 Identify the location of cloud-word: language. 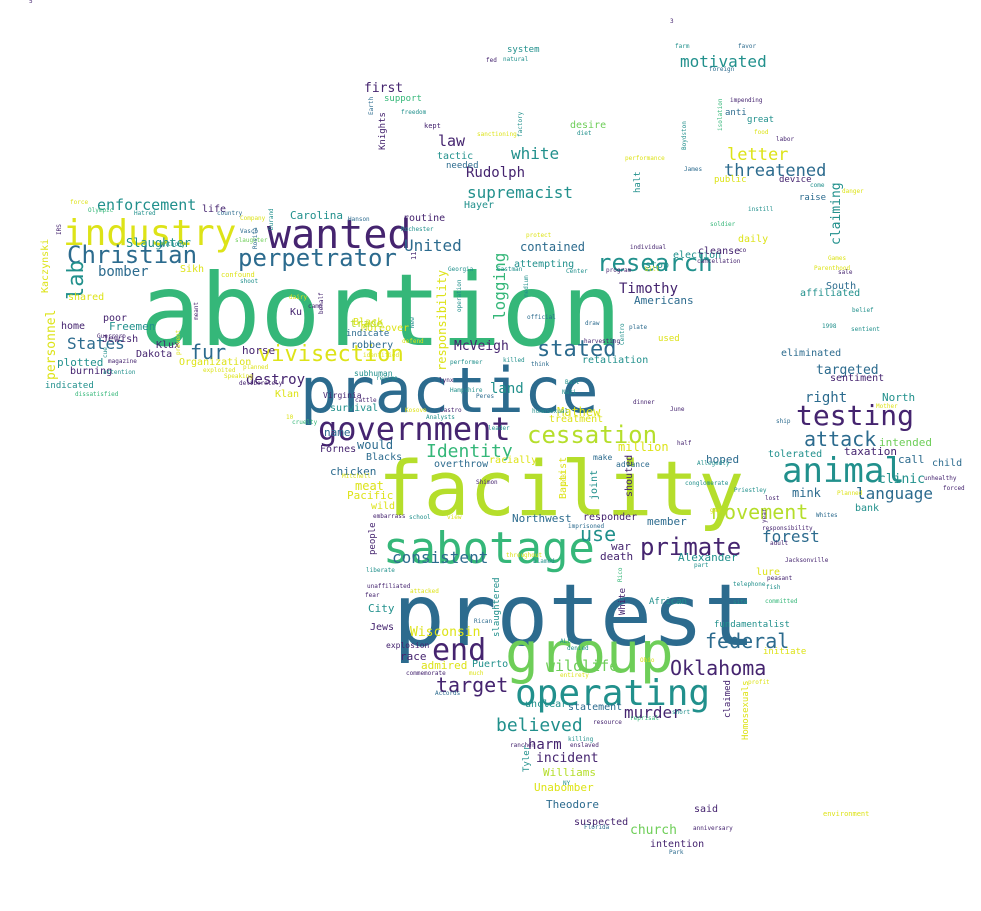
(894, 493).